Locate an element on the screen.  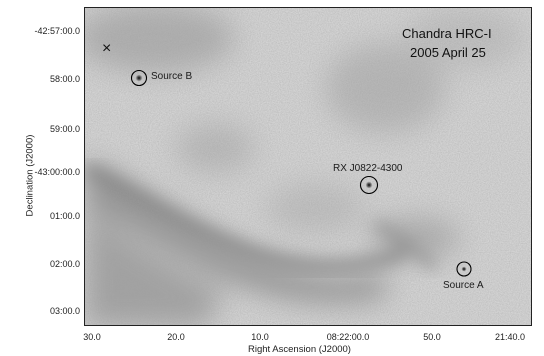
source-b-label: Source B is located at coordinates (172, 76).